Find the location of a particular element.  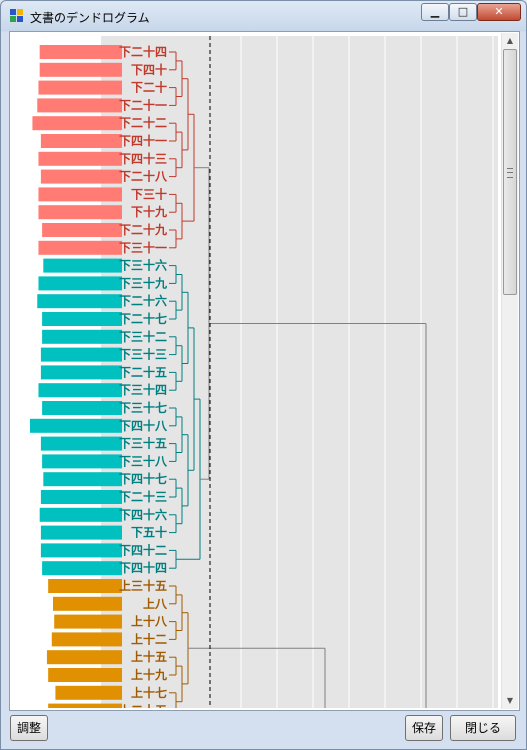

leaf-label: 下二十三 is located at coordinates (143, 496).